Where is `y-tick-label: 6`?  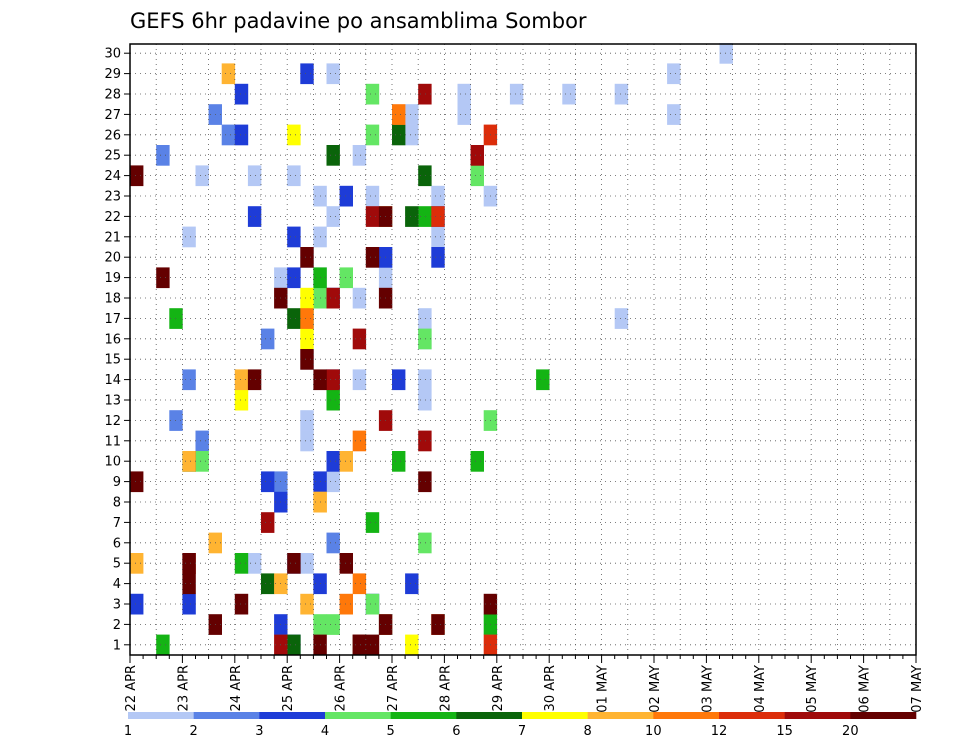
y-tick-label: 6 is located at coordinates (117, 543).